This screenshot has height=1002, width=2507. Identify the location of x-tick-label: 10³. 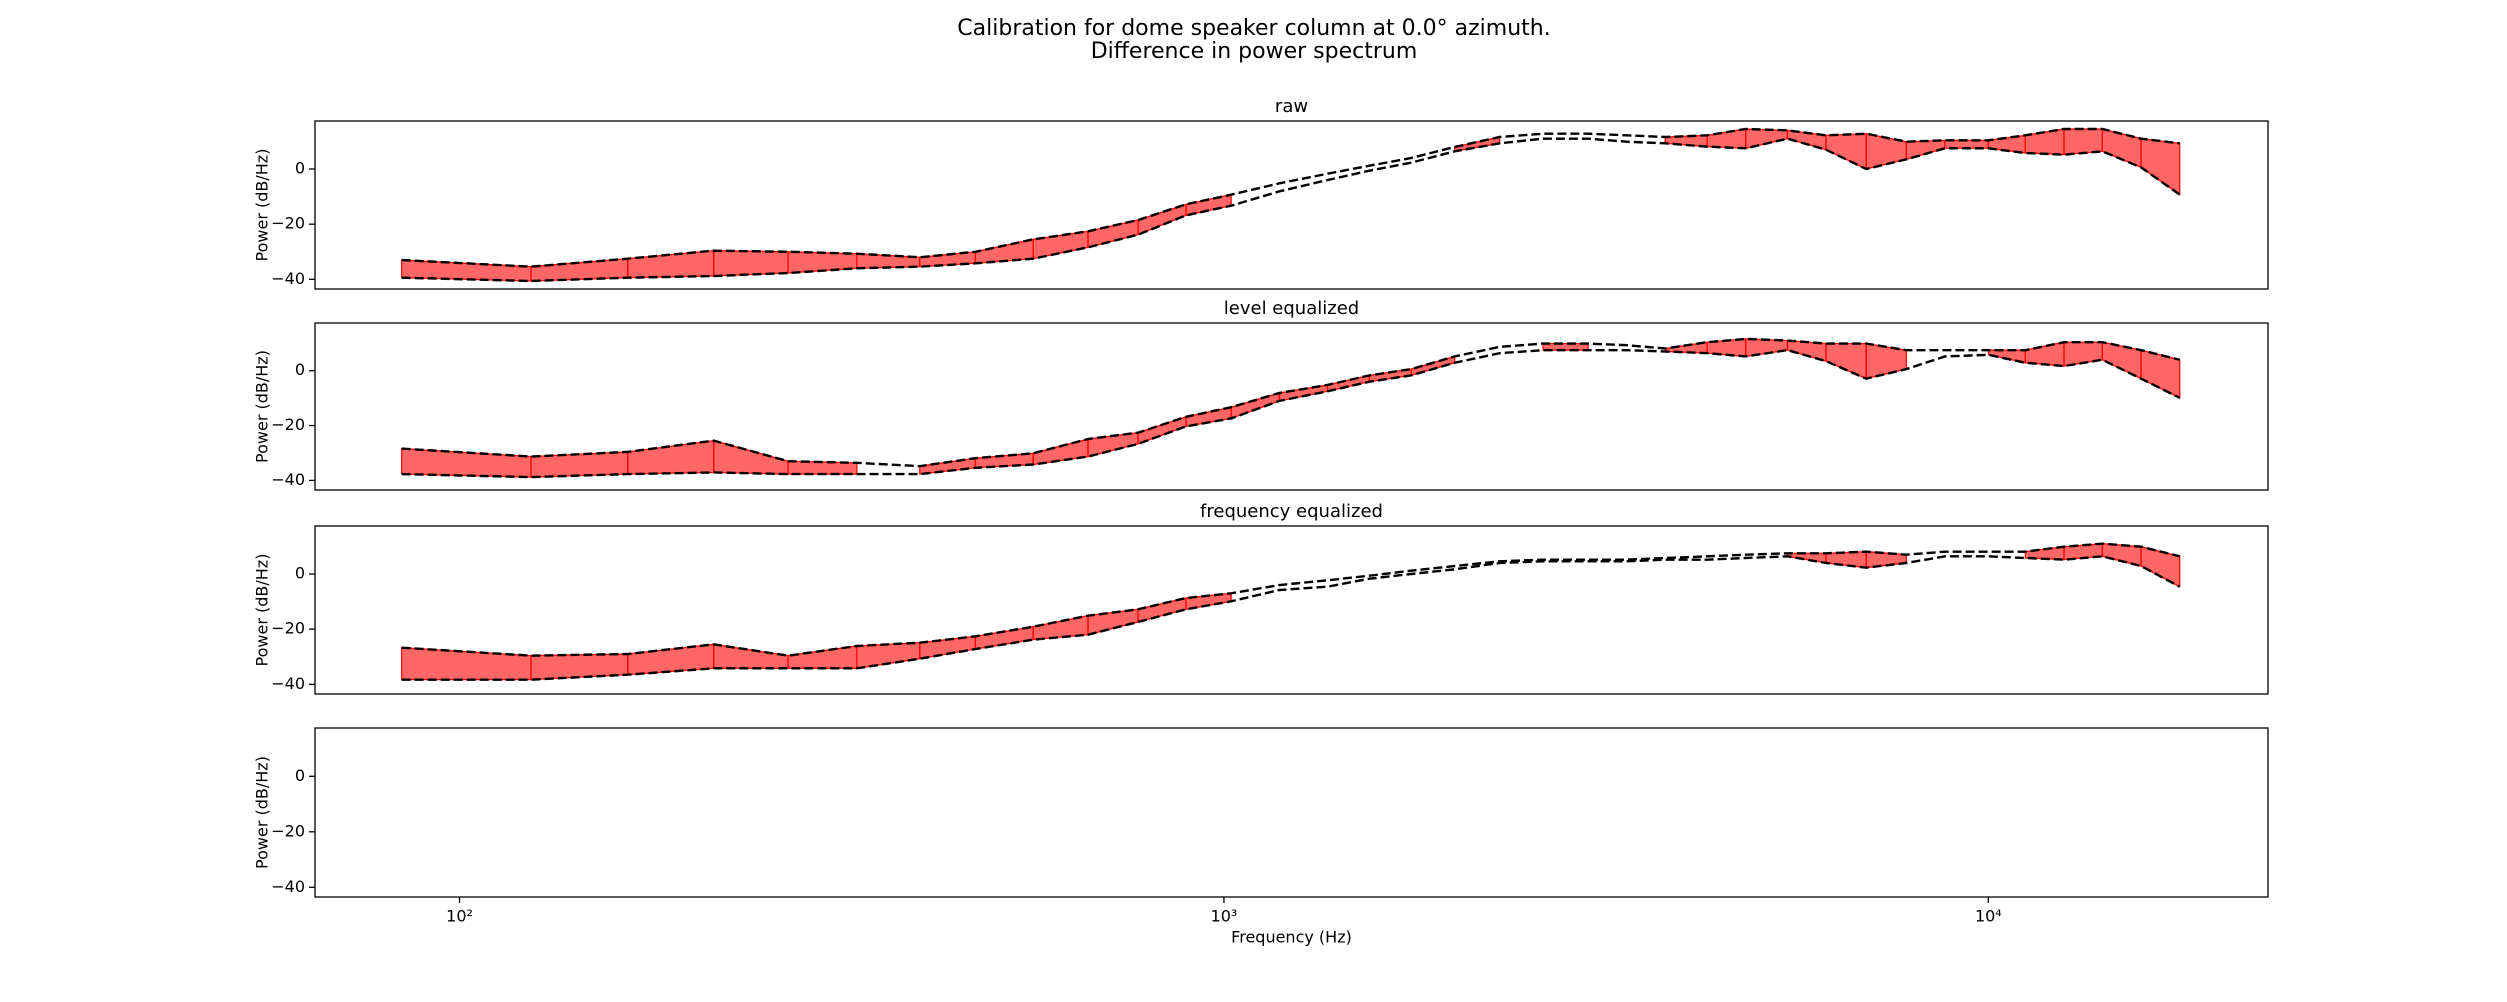
(1224, 916).